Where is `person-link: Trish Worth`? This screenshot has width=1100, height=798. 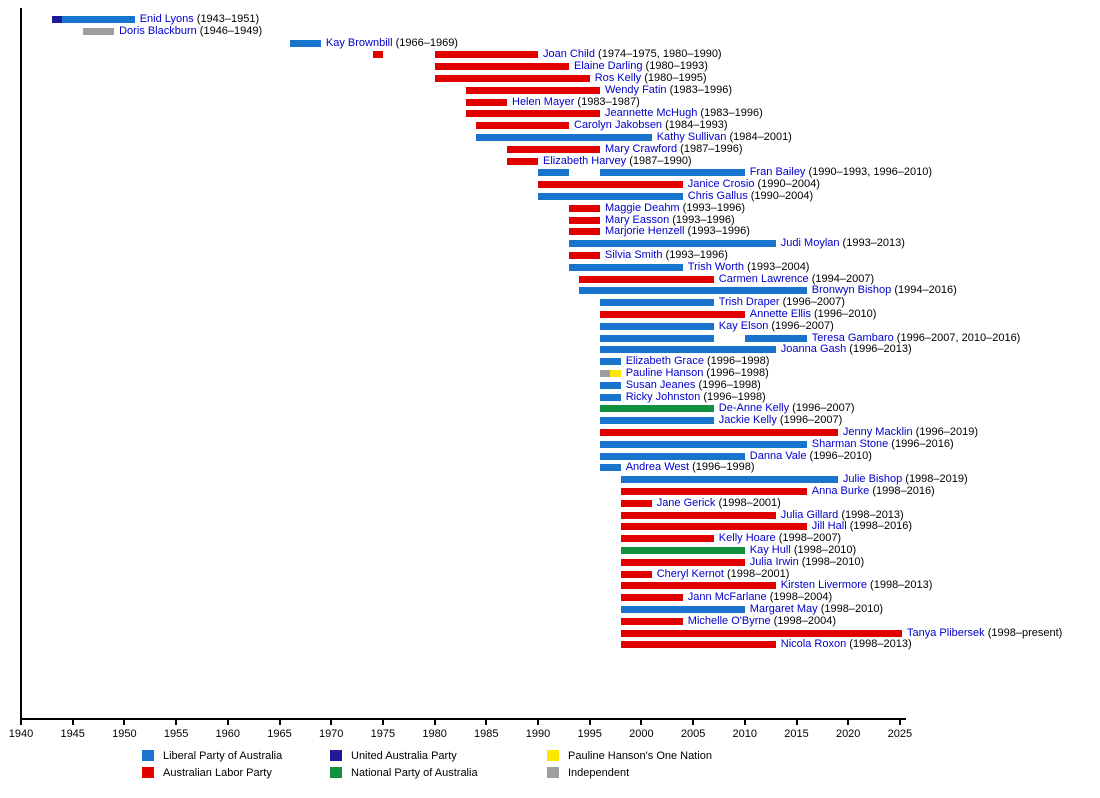
person-link: Trish Worth is located at coordinates (716, 267).